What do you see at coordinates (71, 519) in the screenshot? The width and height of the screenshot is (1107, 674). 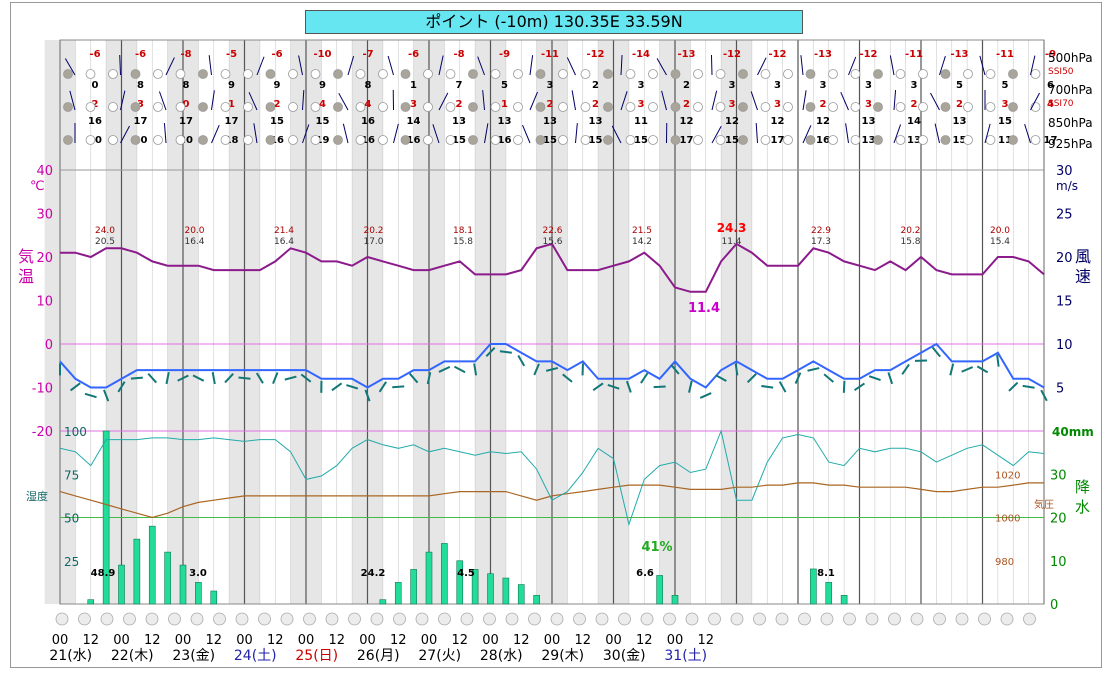 I see `humidity-tick: 50` at bounding box center [71, 519].